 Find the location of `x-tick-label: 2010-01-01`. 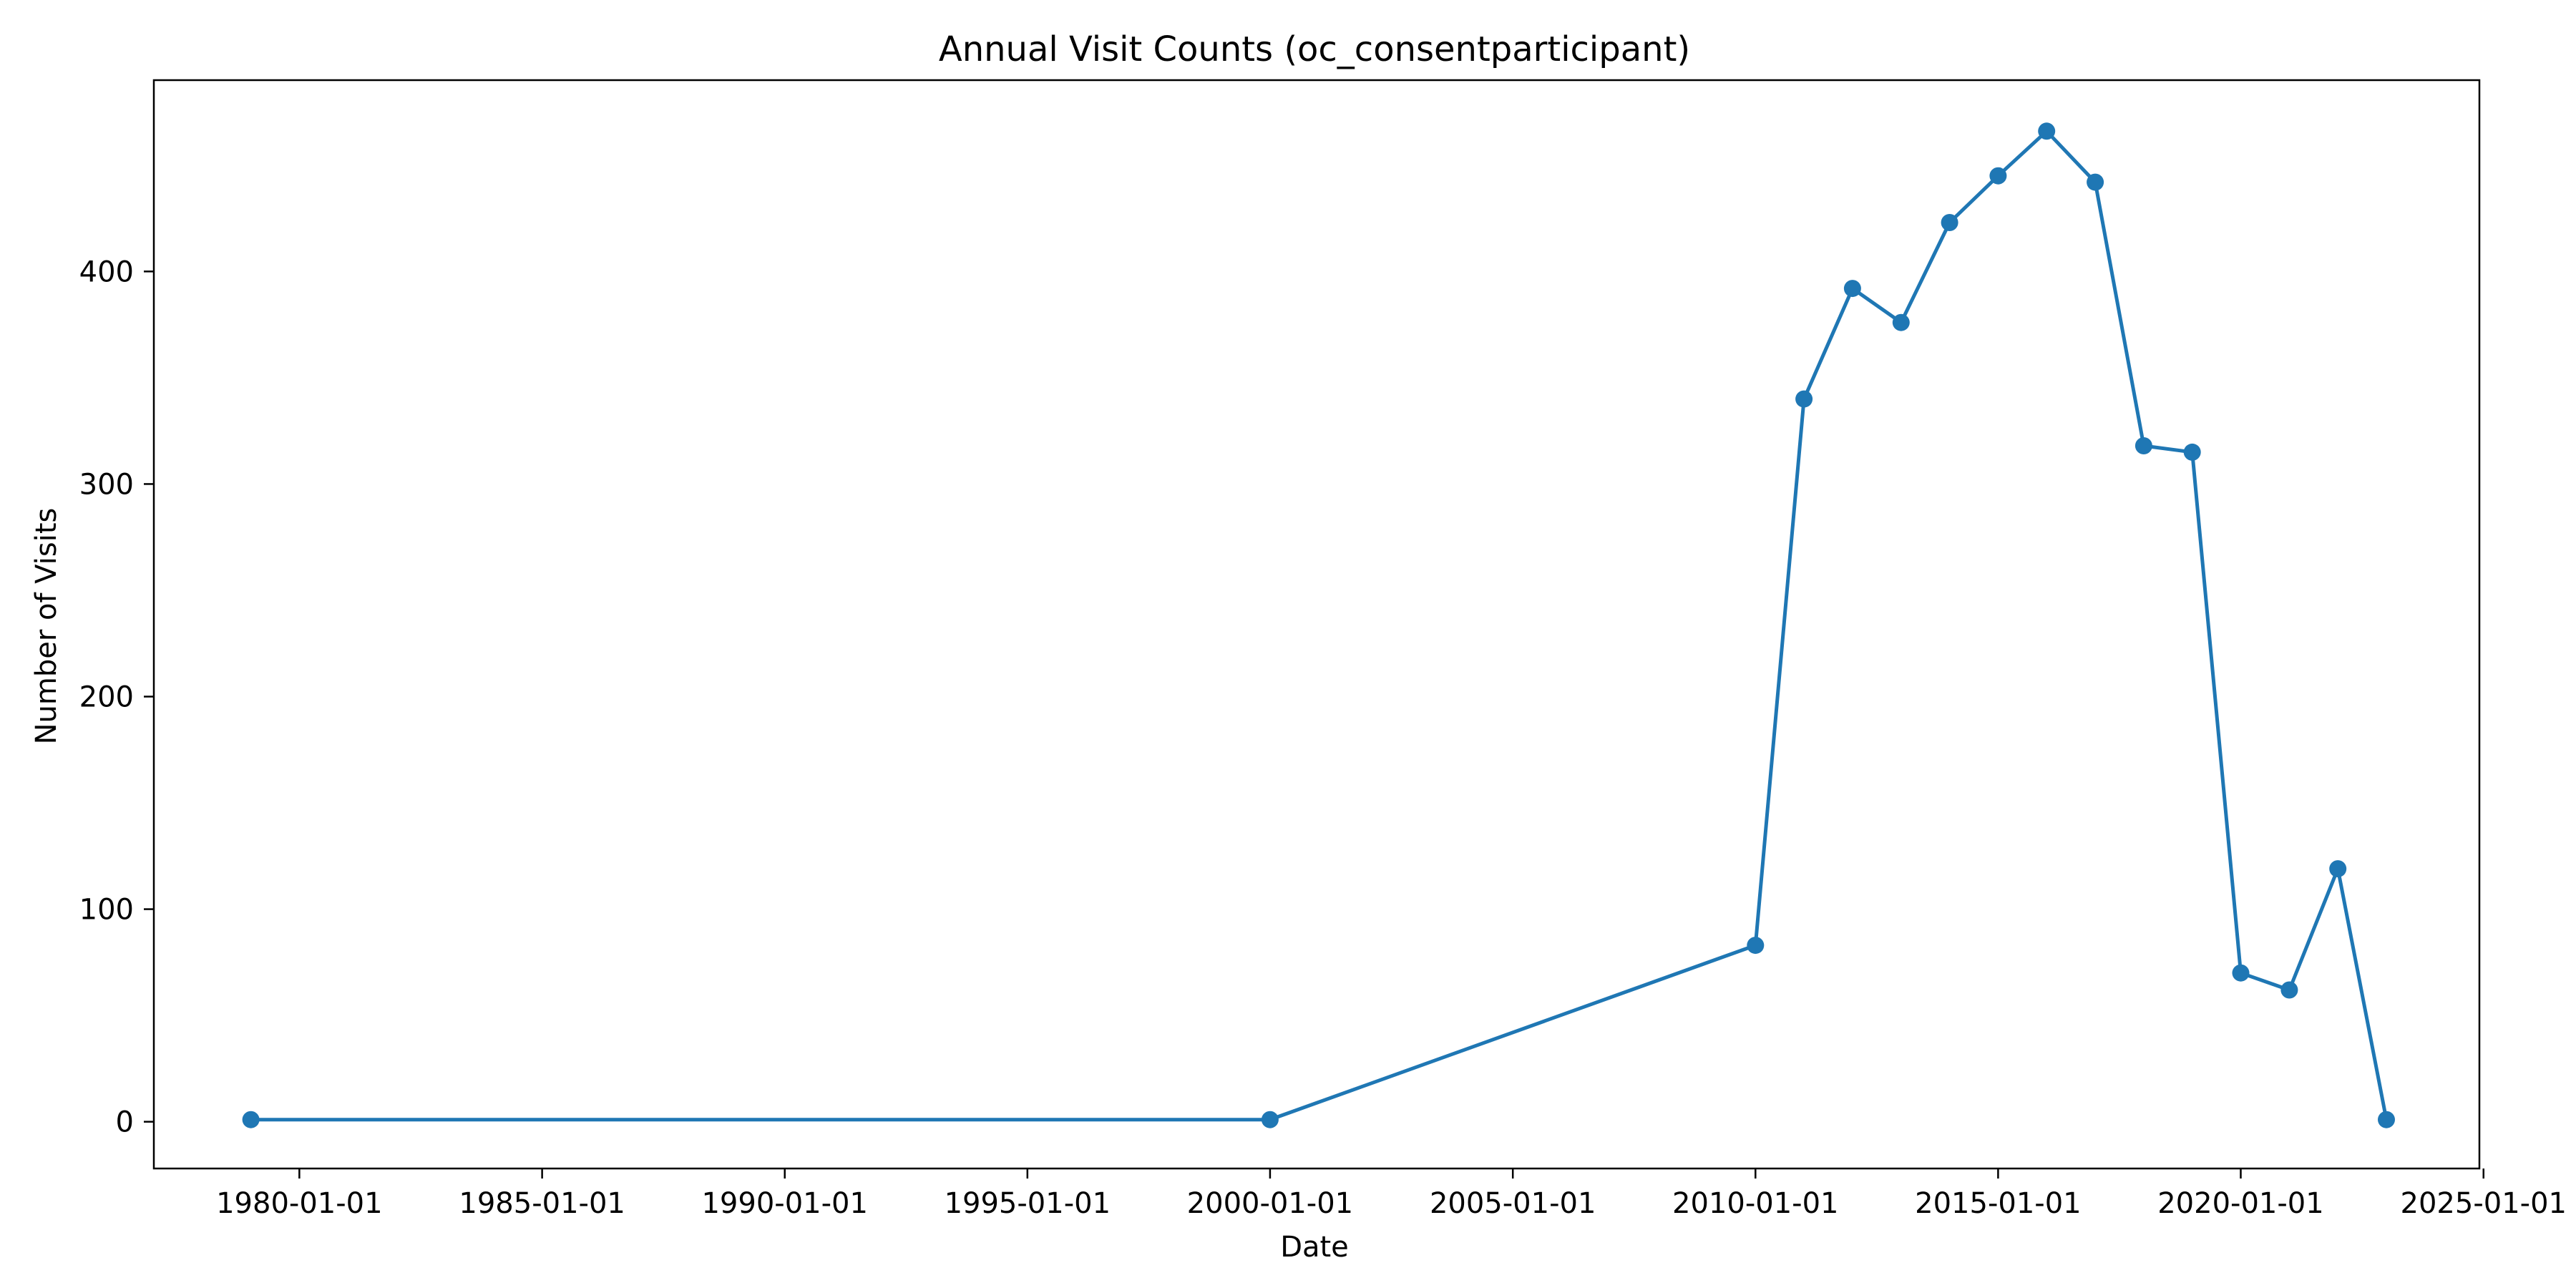

x-tick-label: 2010-01-01 is located at coordinates (1755, 1203).